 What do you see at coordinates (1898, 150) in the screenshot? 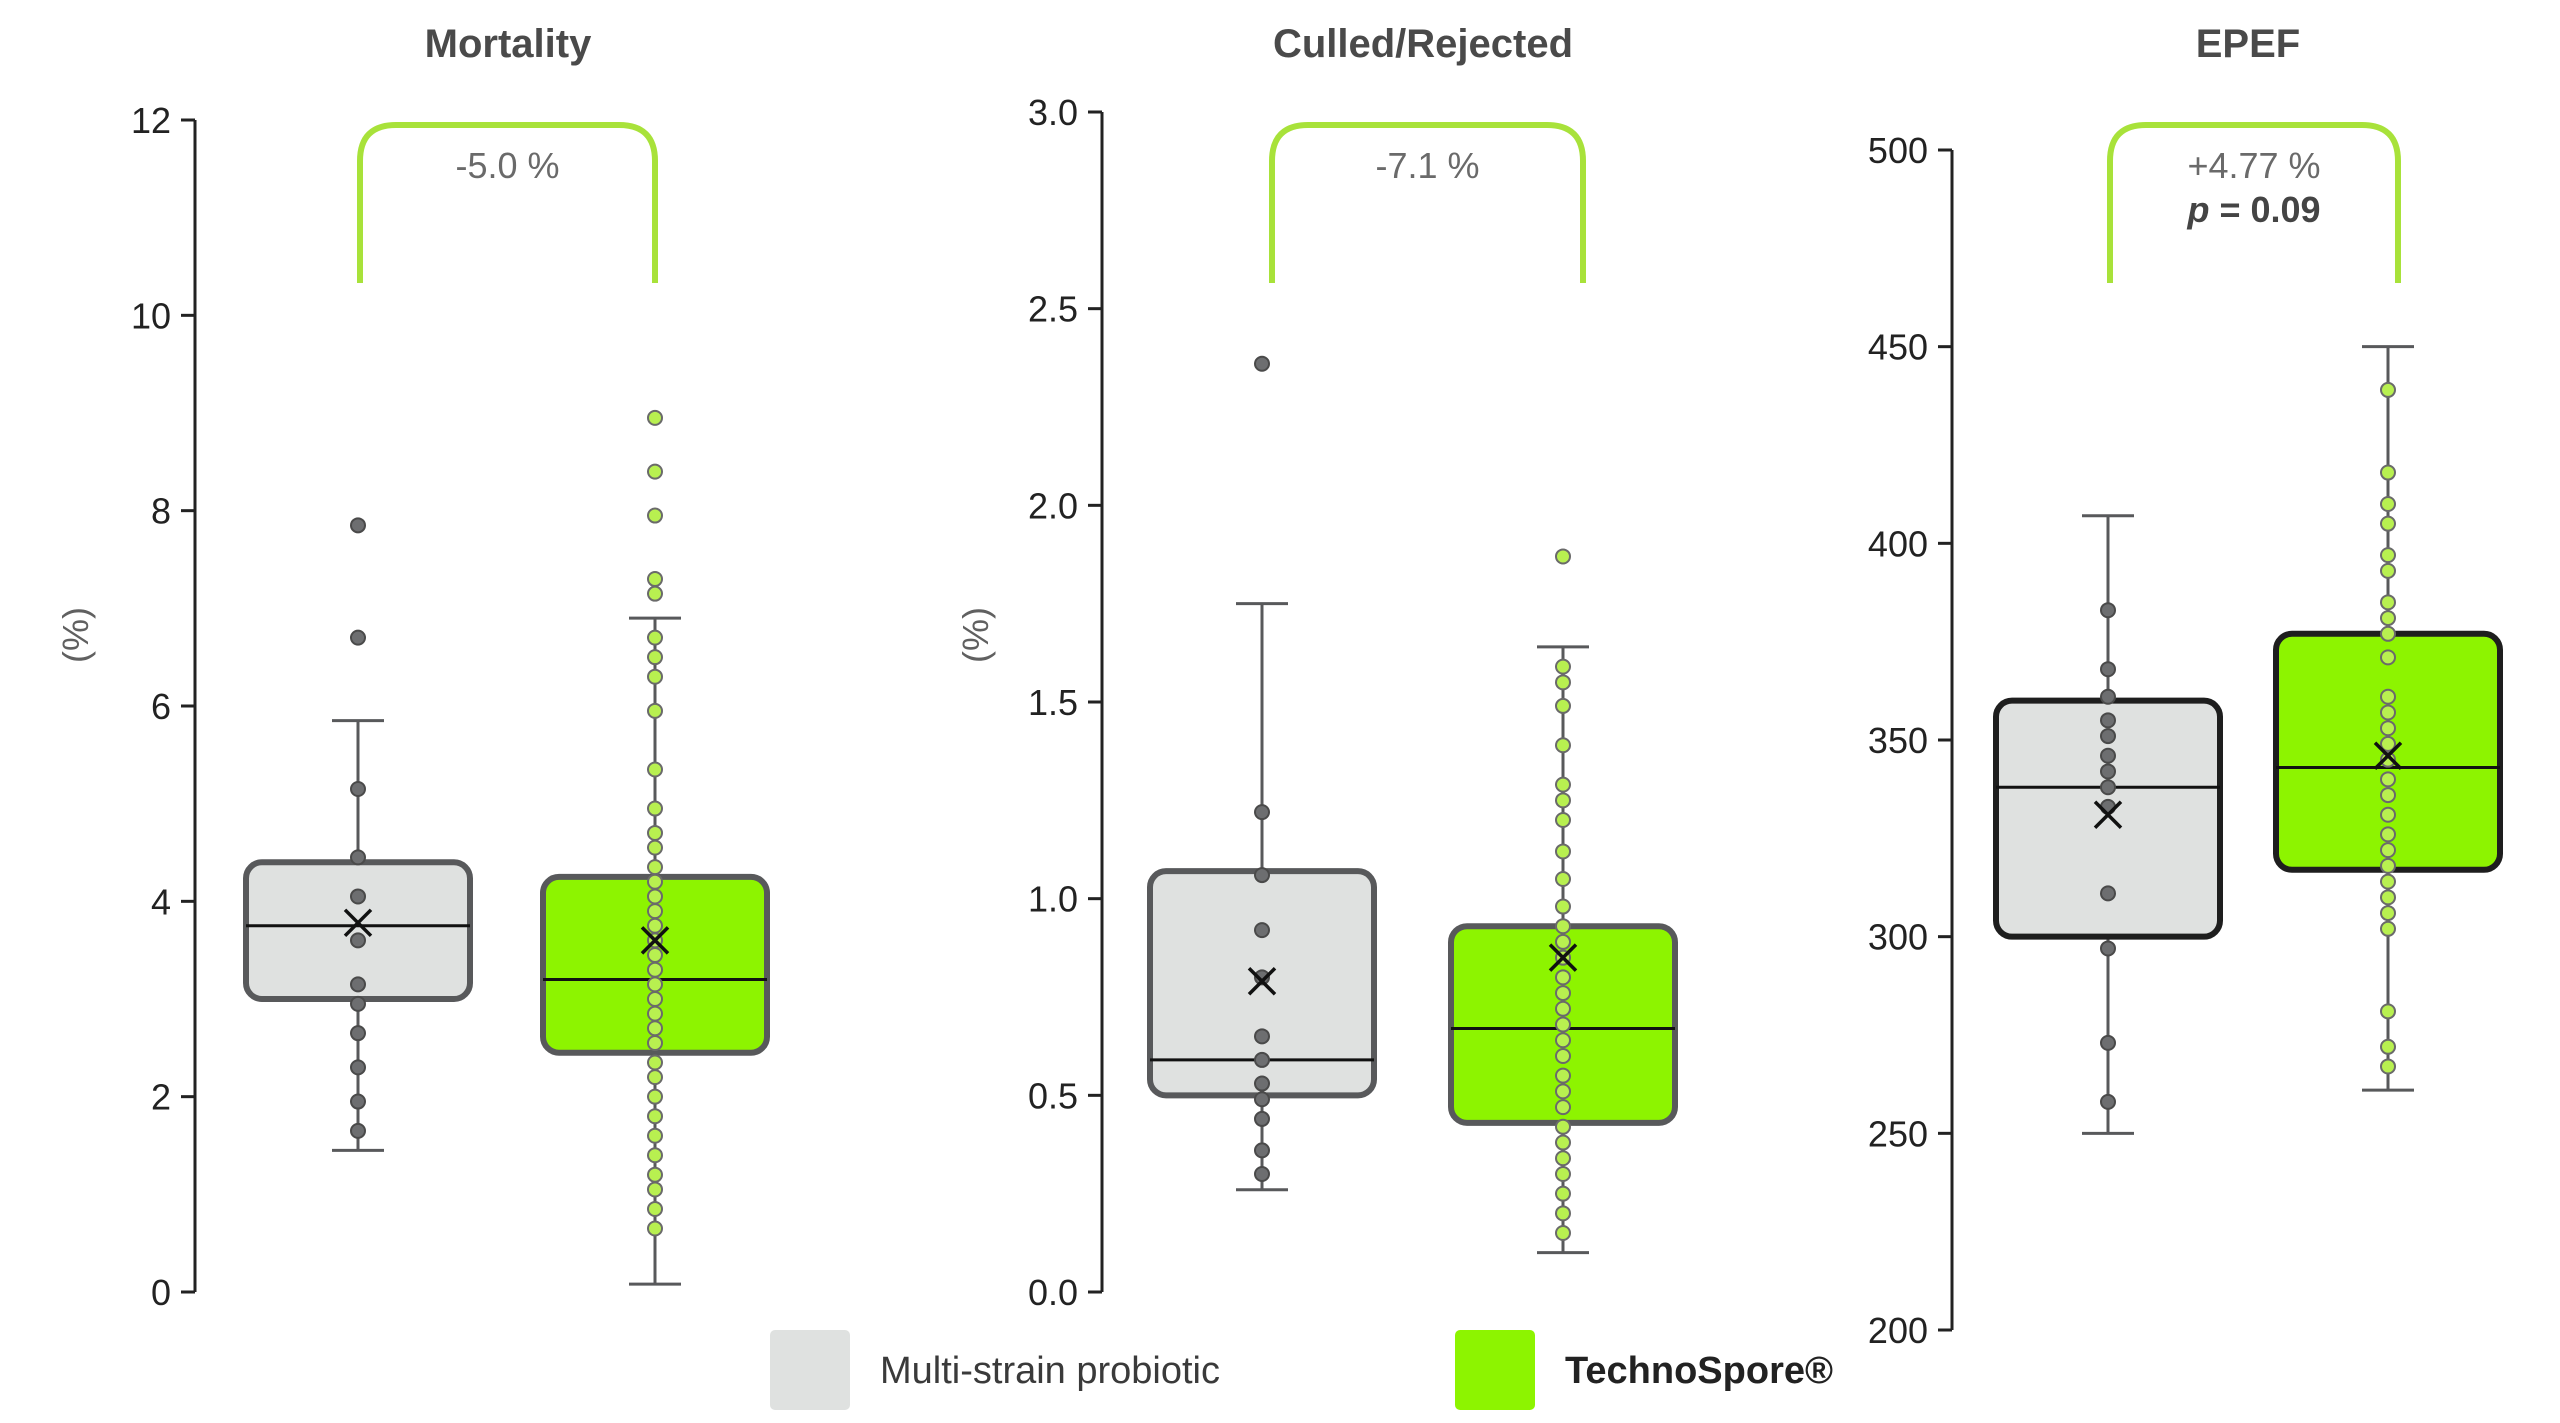
I see `y-tick-label: 500` at bounding box center [1898, 150].